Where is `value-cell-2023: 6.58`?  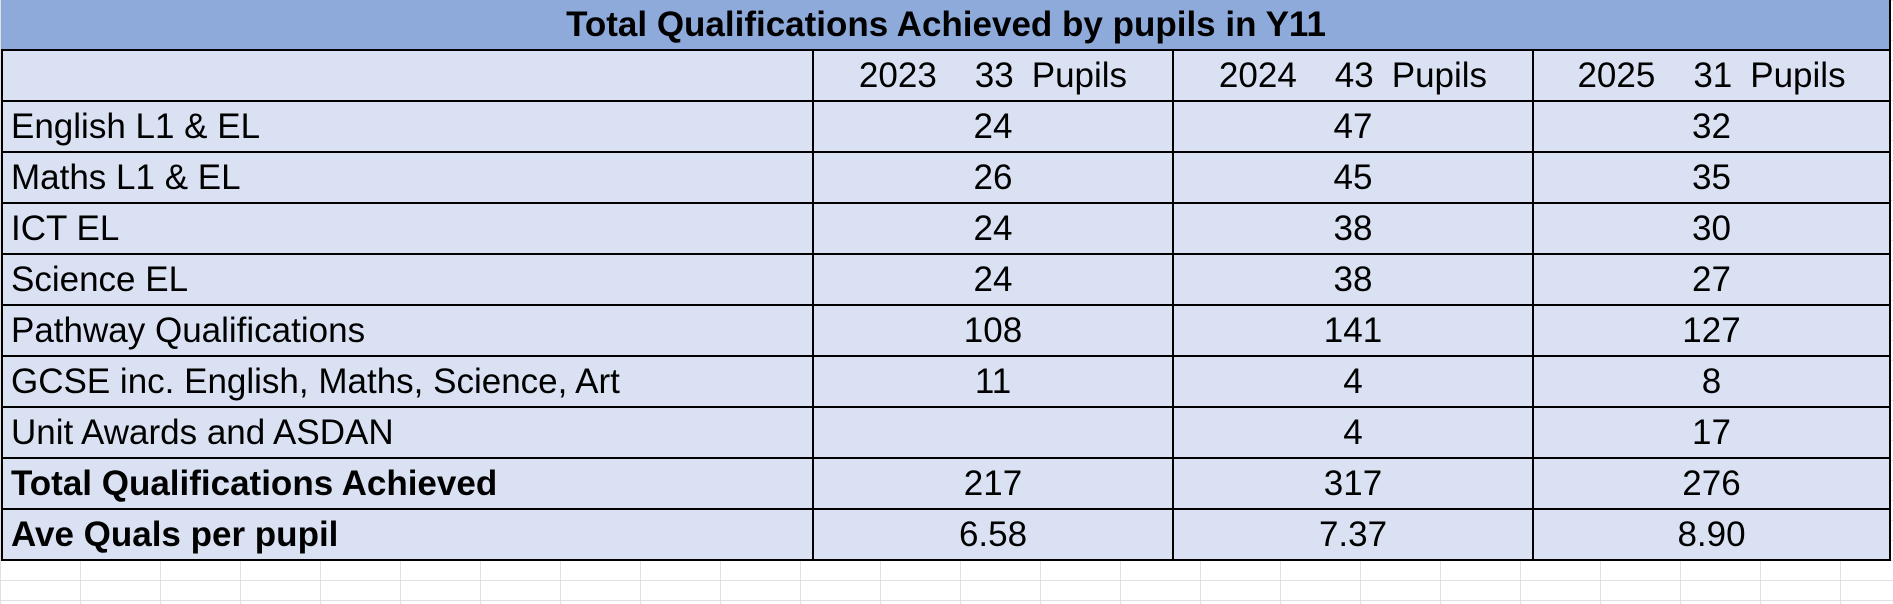 value-cell-2023: 6.58 is located at coordinates (993, 534).